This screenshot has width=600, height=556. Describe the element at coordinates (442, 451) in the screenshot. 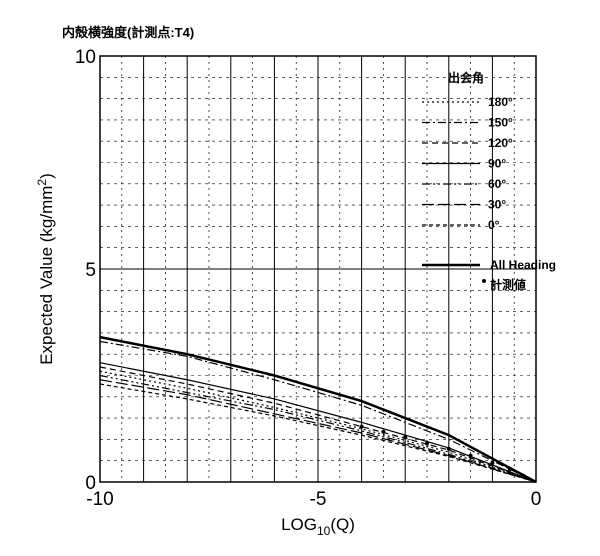

I see `measured-points` at that location.